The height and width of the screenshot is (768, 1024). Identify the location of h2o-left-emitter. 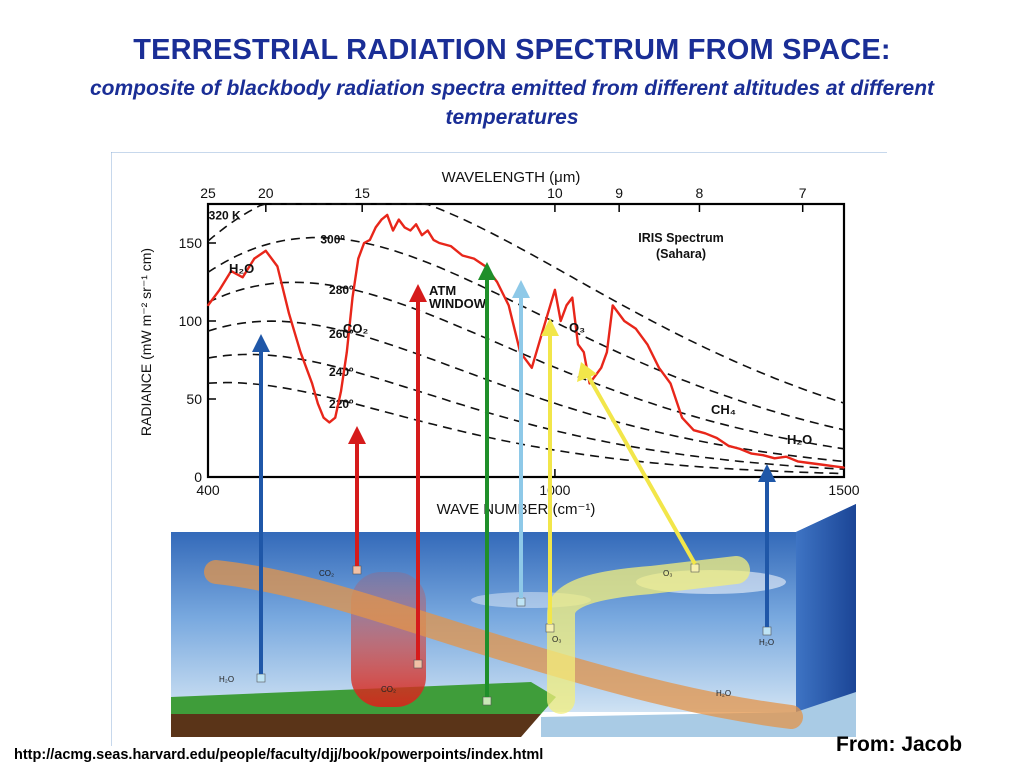
(261, 678).